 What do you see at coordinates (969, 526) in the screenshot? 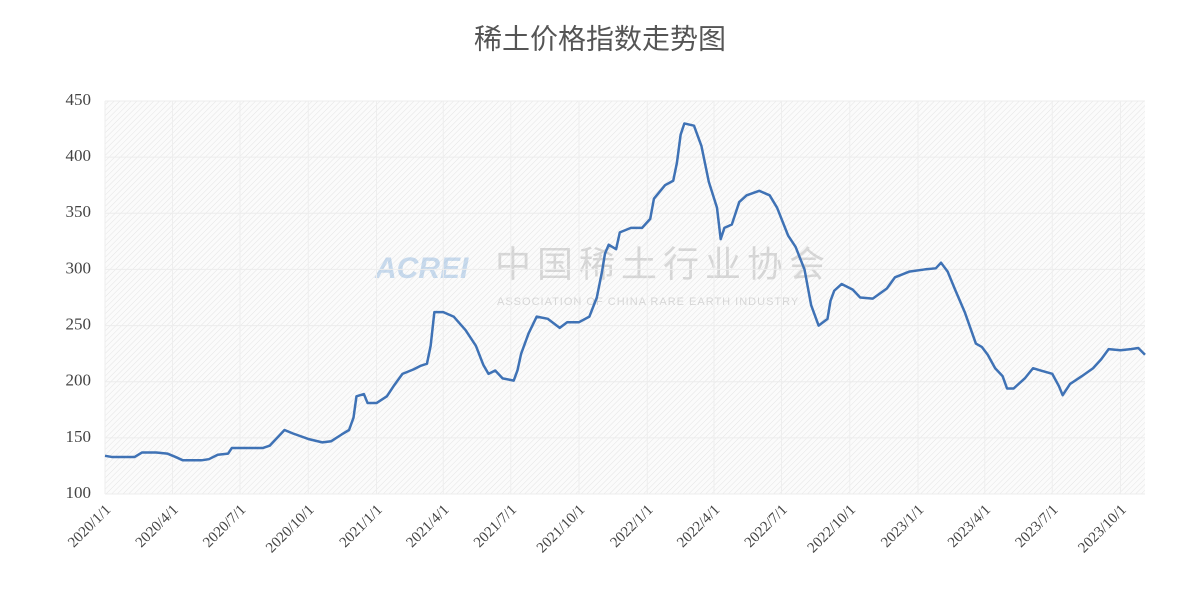
I see `x-tick-label: 2023/4/1` at bounding box center [969, 526].